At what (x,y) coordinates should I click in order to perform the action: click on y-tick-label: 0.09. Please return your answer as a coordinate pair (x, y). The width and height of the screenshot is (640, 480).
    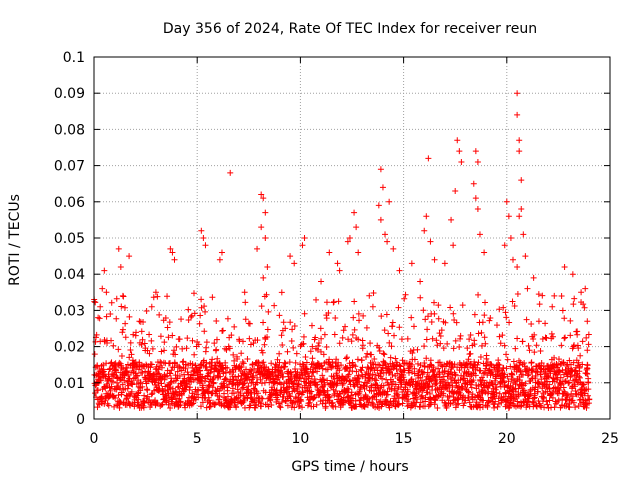
    Looking at the image, I should click on (69, 94).